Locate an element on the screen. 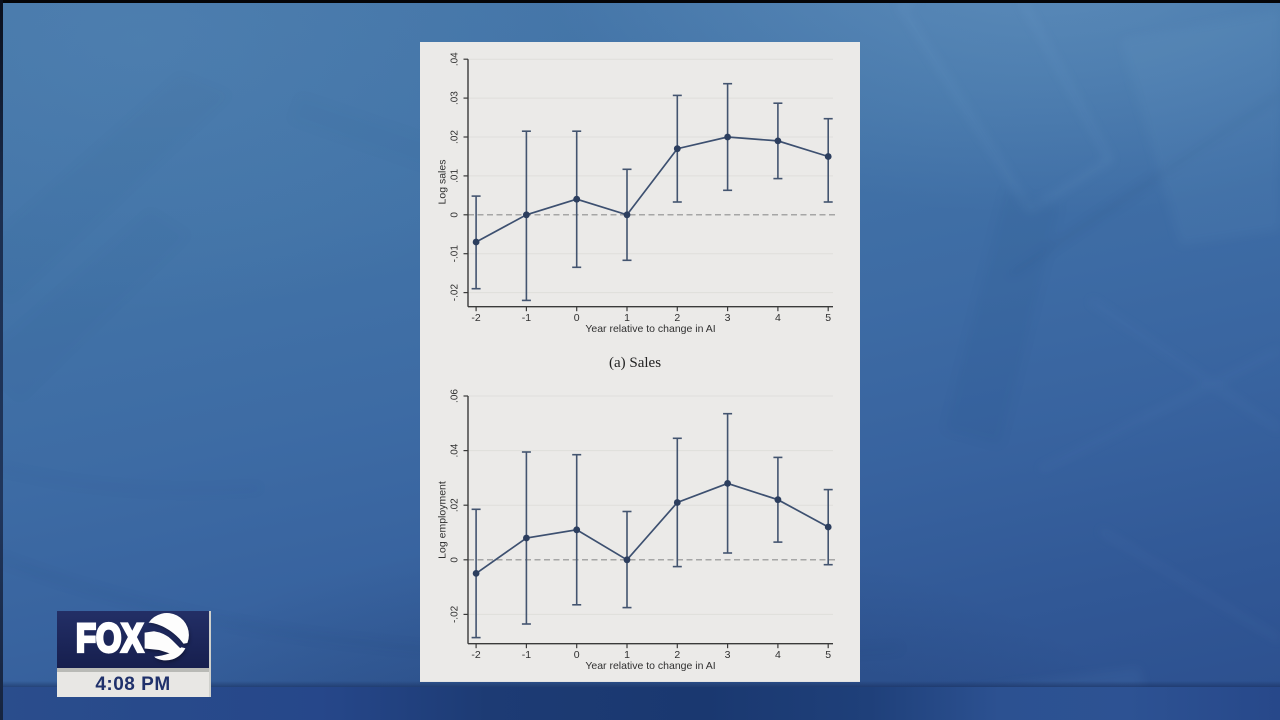 This screenshot has width=1280, height=720. svg-text: Log sales is located at coordinates (442, 182).